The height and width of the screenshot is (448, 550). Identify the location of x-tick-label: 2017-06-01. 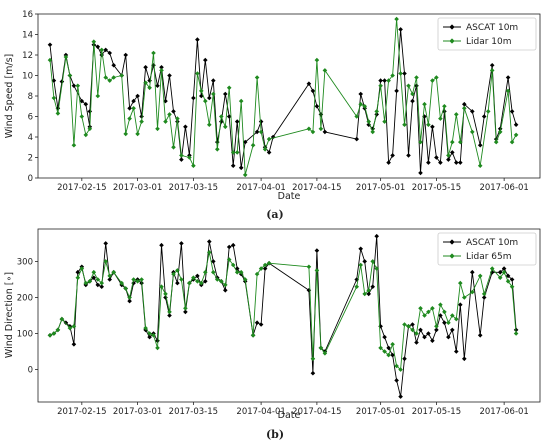
(503, 412).